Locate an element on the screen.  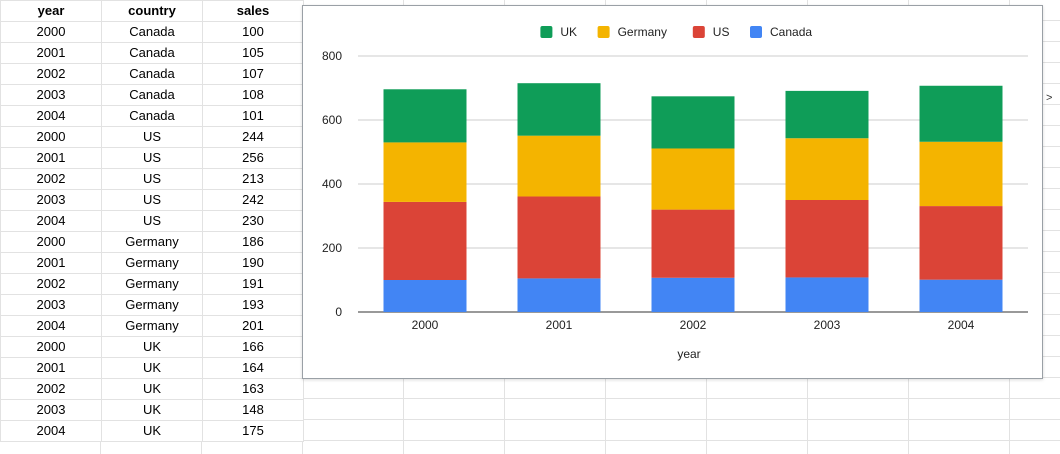
y-tick-label: 0 is located at coordinates (338, 312).